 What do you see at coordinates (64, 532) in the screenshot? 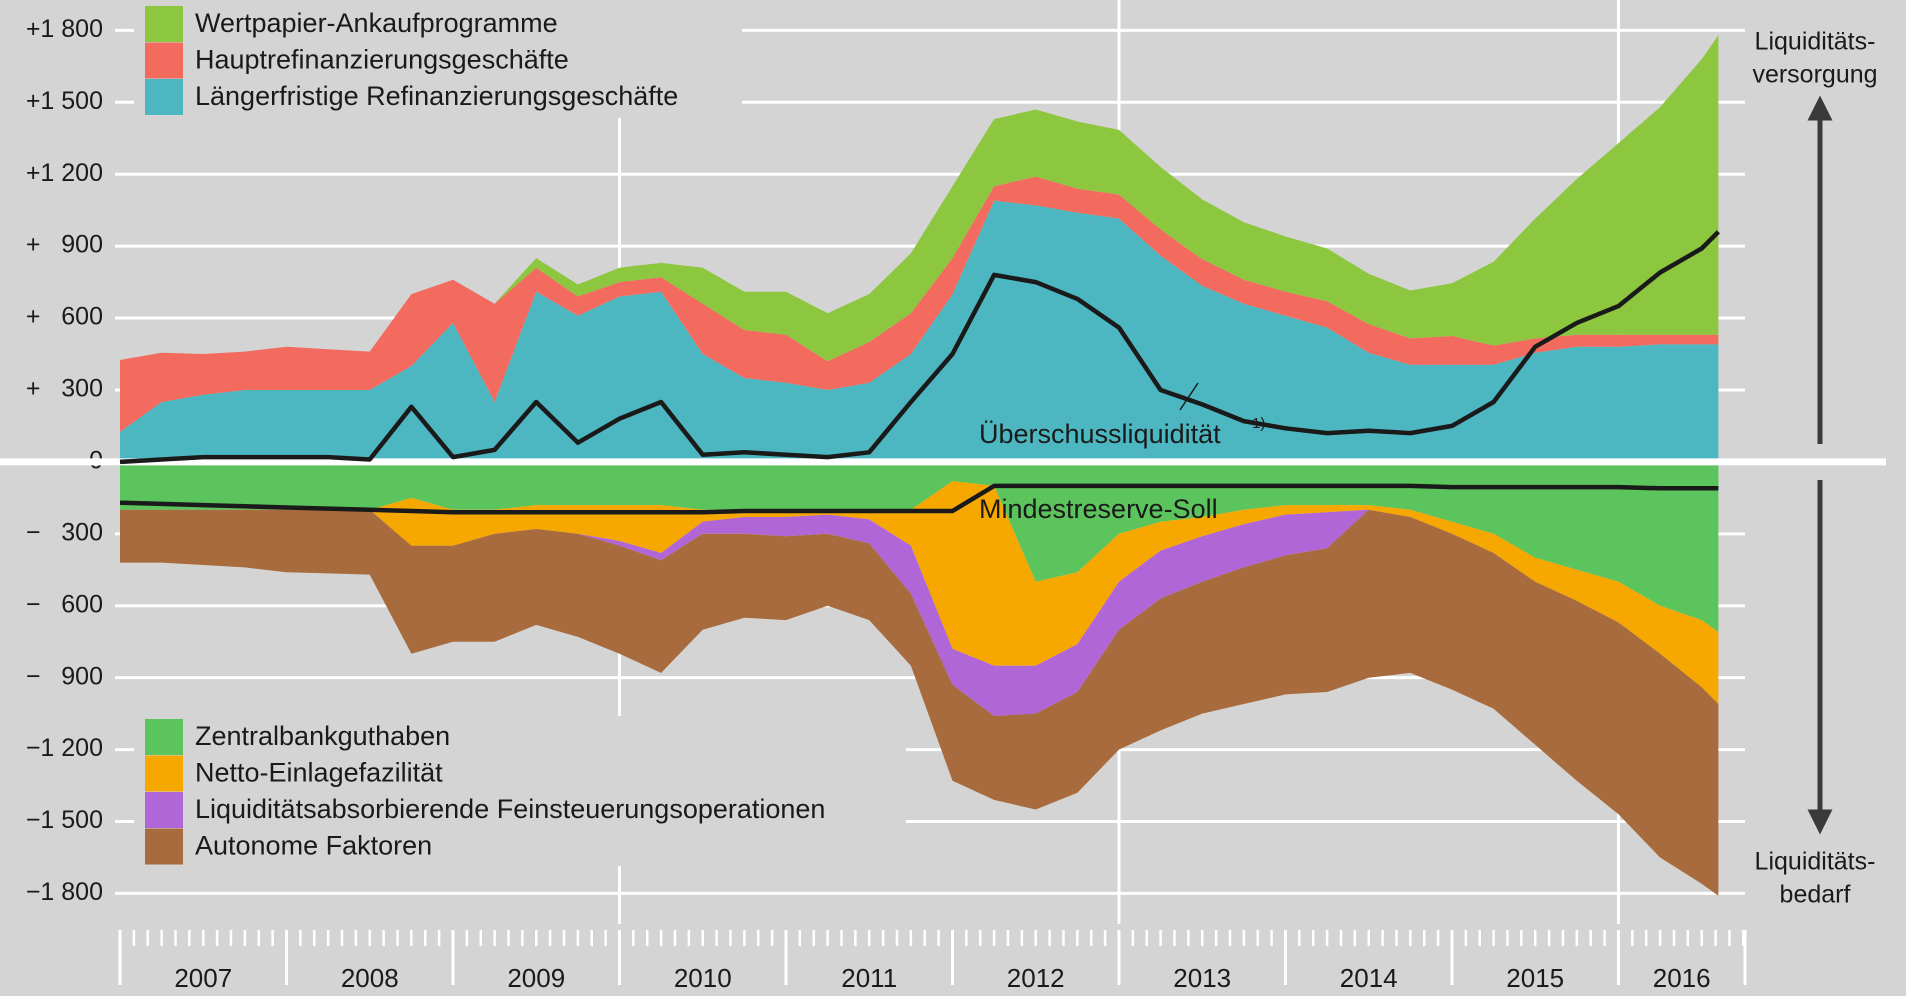
I see `y-tick-label: − 300` at bounding box center [64, 532].